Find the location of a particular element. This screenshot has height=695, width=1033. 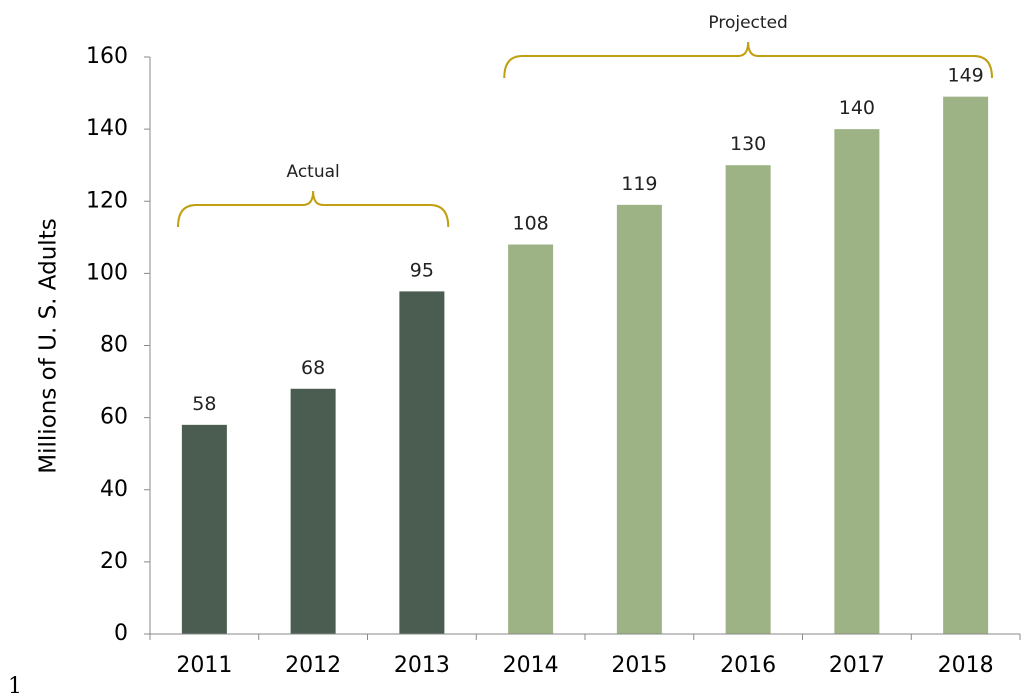

data-label: 140 is located at coordinates (857, 108).